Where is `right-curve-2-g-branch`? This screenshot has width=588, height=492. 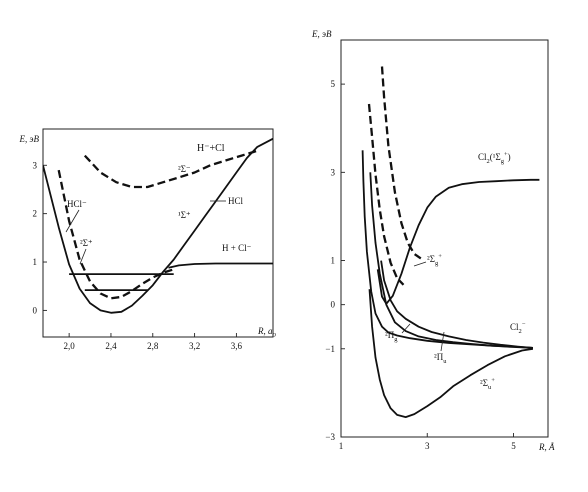
right-curve-2-g-branch is located at coordinates (456, 304).